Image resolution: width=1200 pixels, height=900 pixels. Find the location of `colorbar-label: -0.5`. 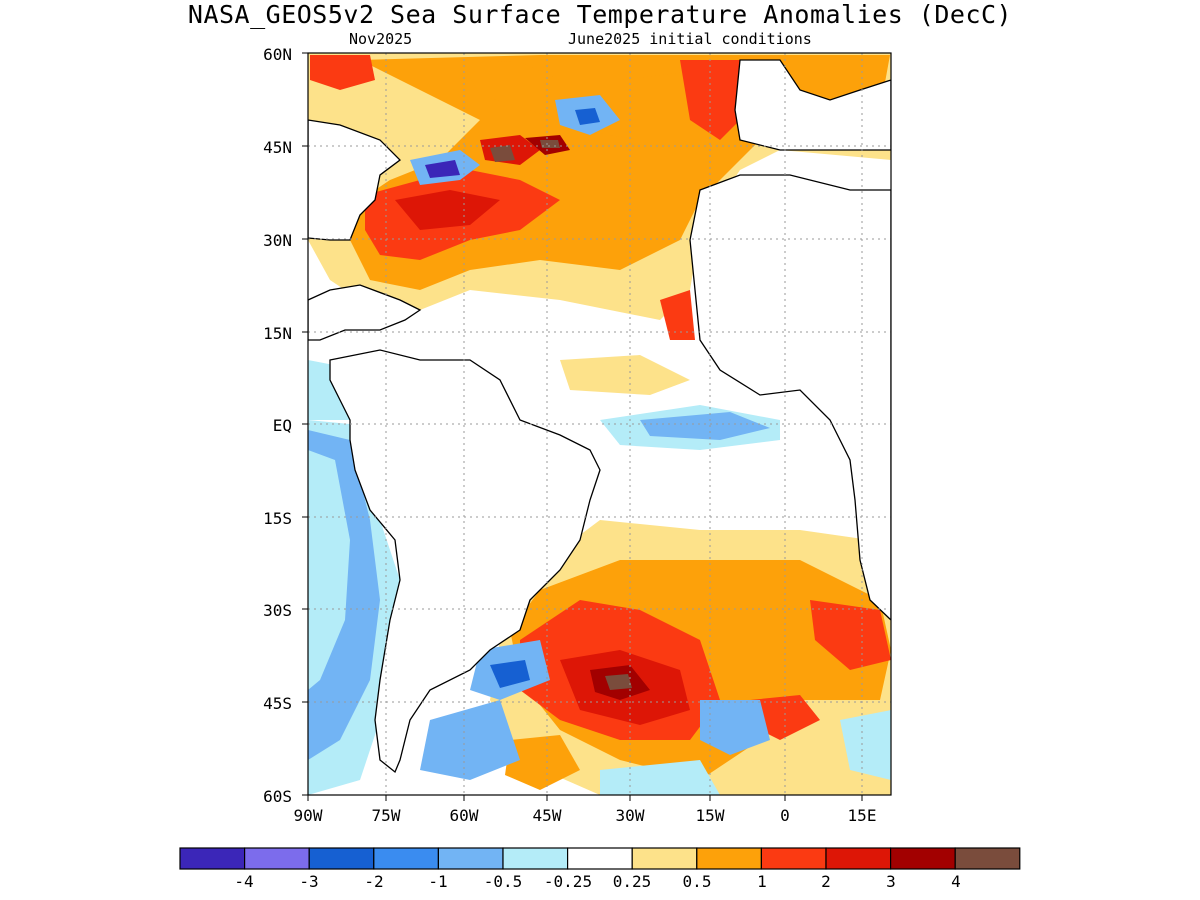

colorbar-label: -0.5 is located at coordinates (503, 881).